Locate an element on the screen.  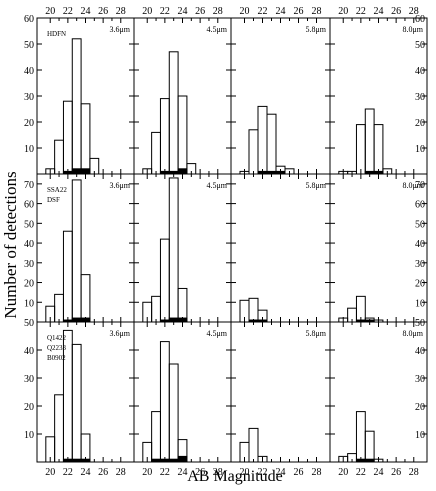
x-tick-label-bottom: 20 is located at coordinates (245, 472).